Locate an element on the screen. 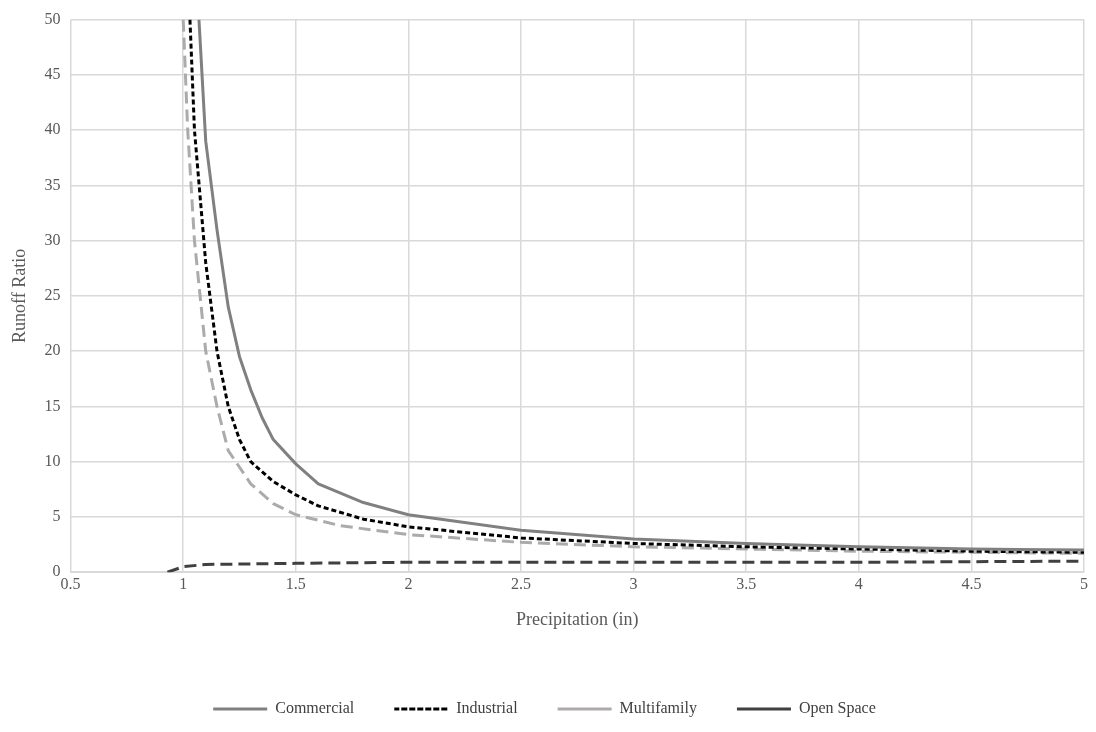 This screenshot has width=1096, height=732. y-tick-label: 30 is located at coordinates (52, 239).